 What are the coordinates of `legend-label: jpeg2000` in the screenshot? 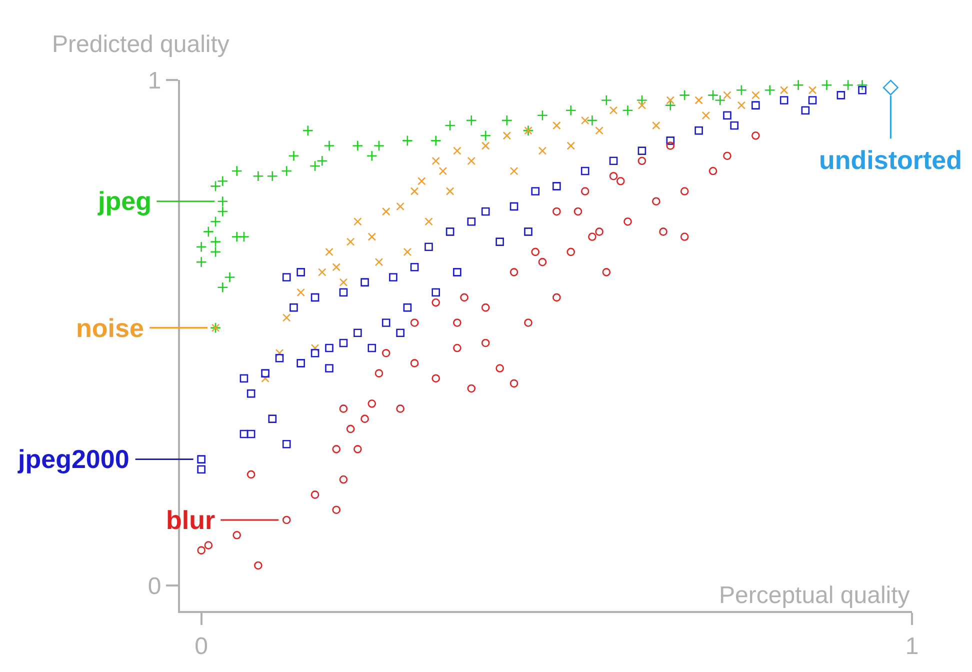 It's located at (73, 459).